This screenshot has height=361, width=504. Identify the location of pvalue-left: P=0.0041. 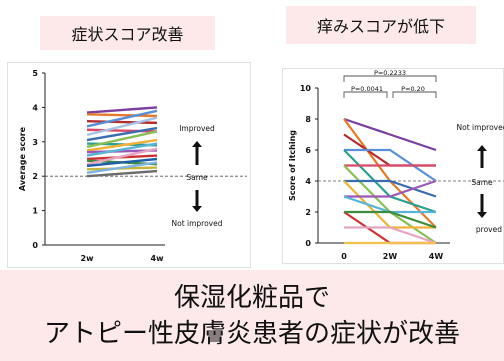
(367, 89).